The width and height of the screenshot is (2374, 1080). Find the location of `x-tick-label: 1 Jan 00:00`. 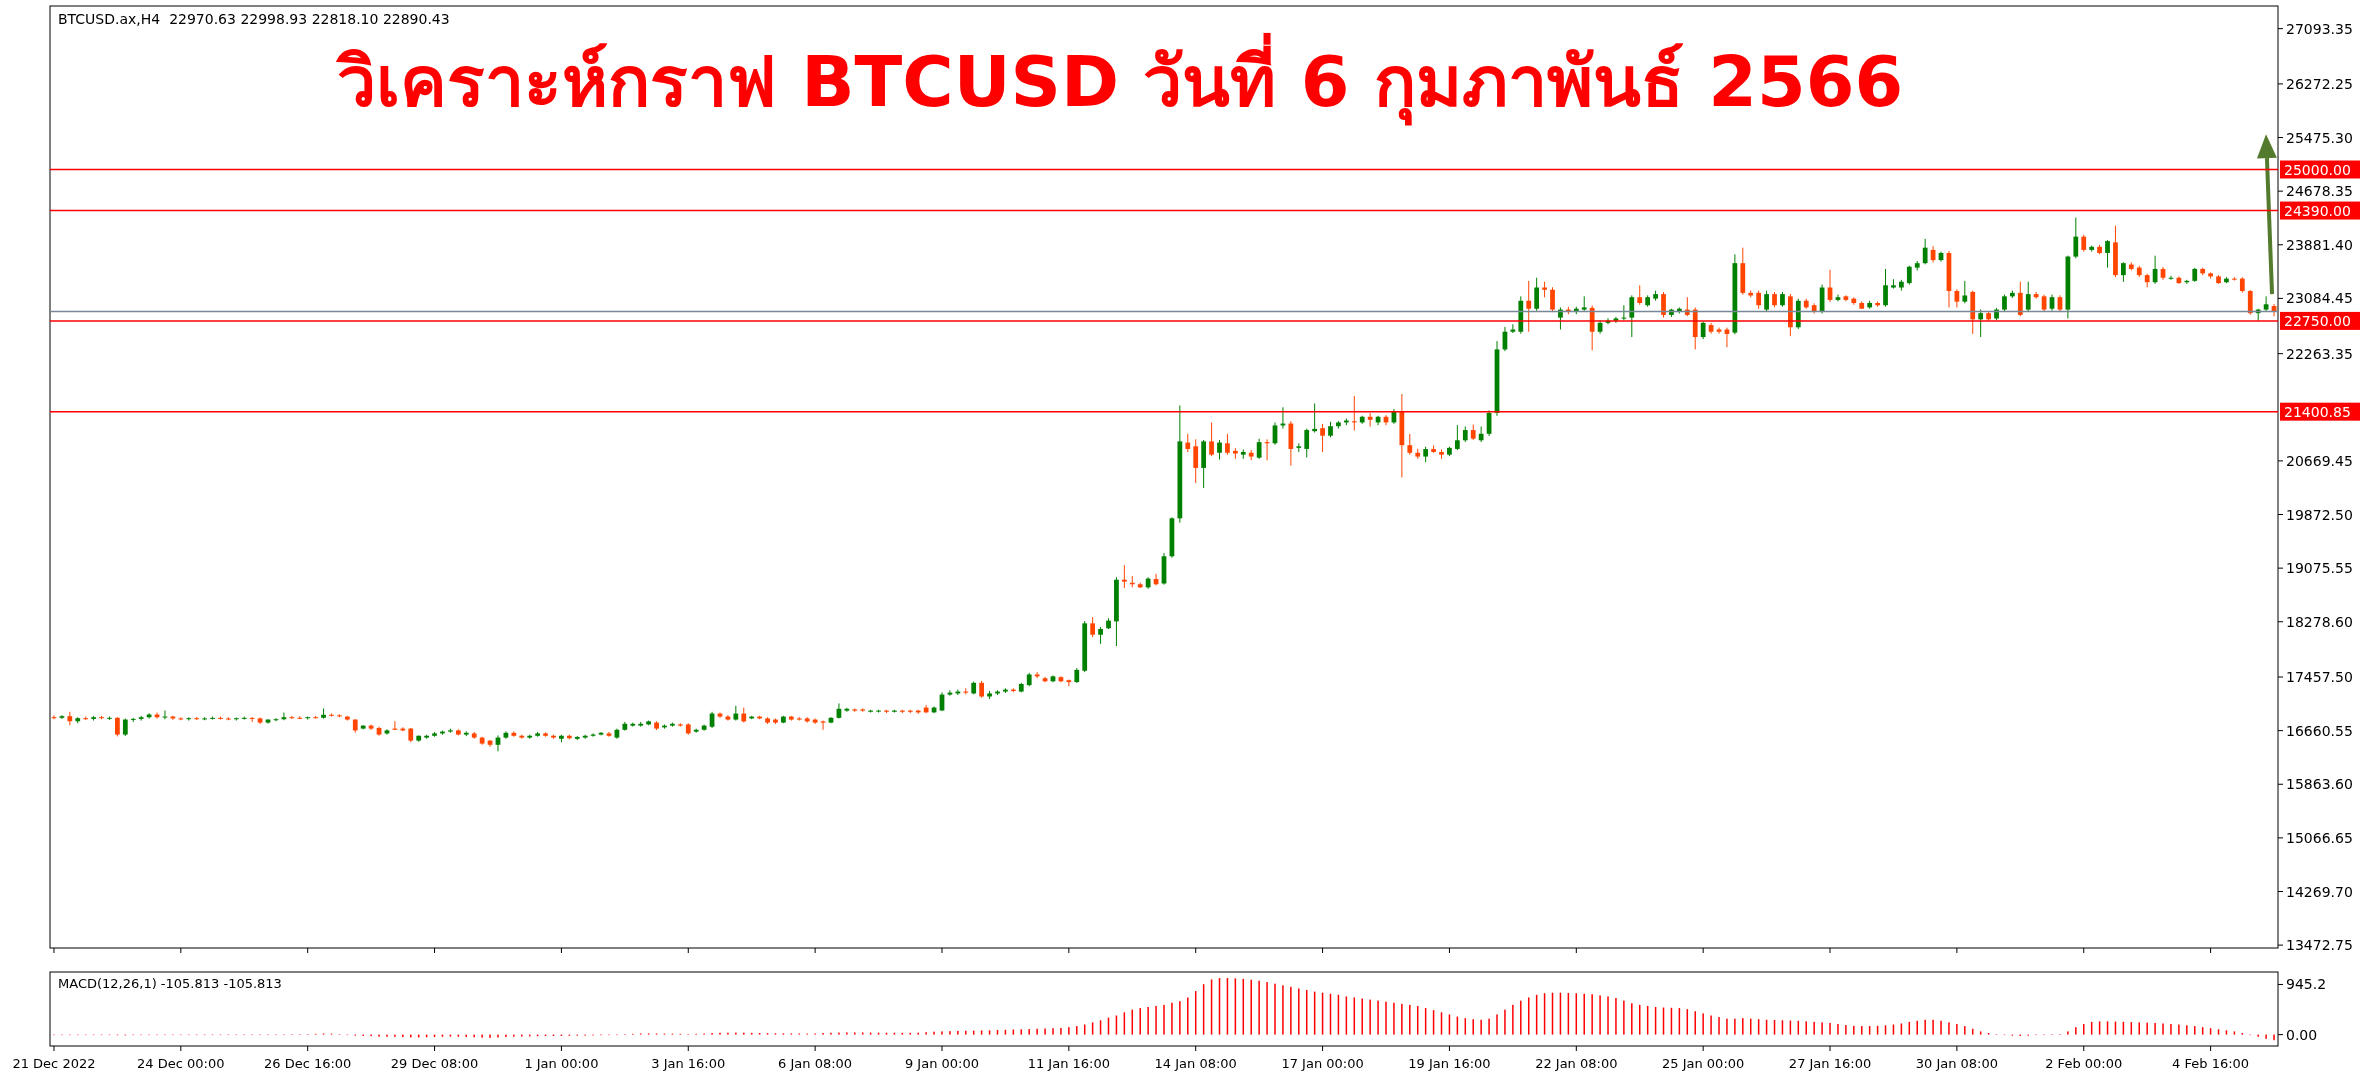

x-tick-label: 1 Jan 00:00 is located at coordinates (561, 1063).